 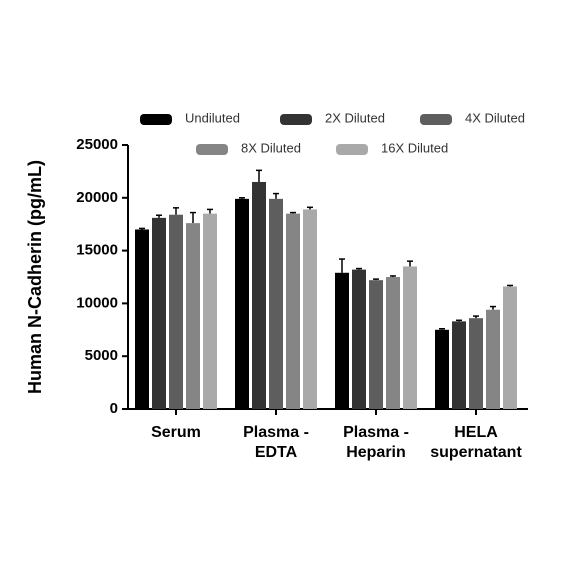 I want to click on y-tick-label: 15000, so click(x=97, y=250).